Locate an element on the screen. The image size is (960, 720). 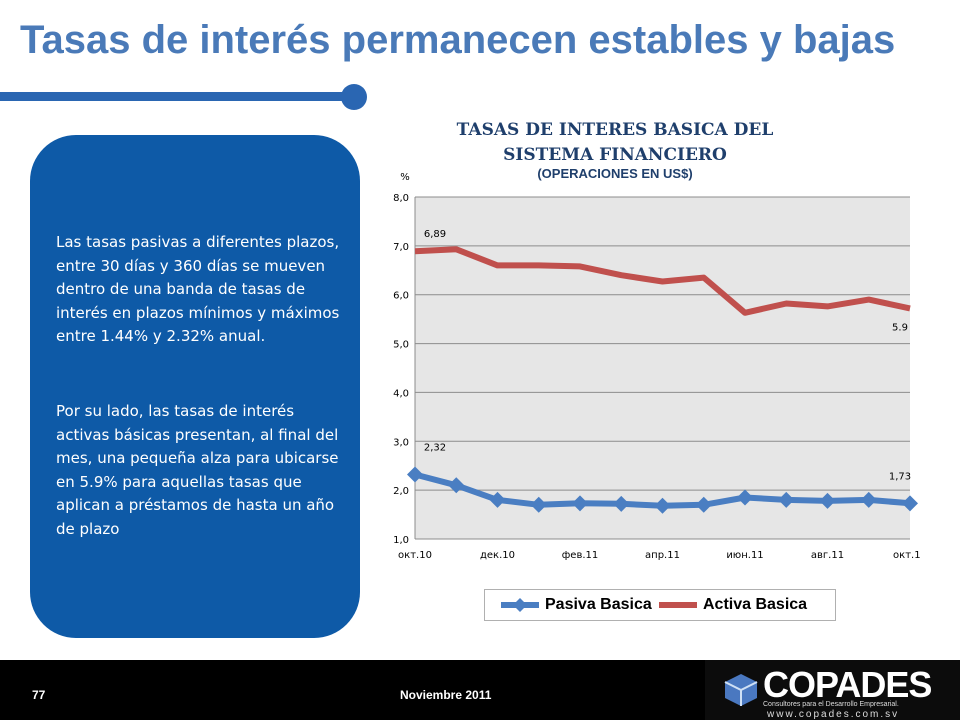
logo-name: COPADES is located at coordinates (847, 684).